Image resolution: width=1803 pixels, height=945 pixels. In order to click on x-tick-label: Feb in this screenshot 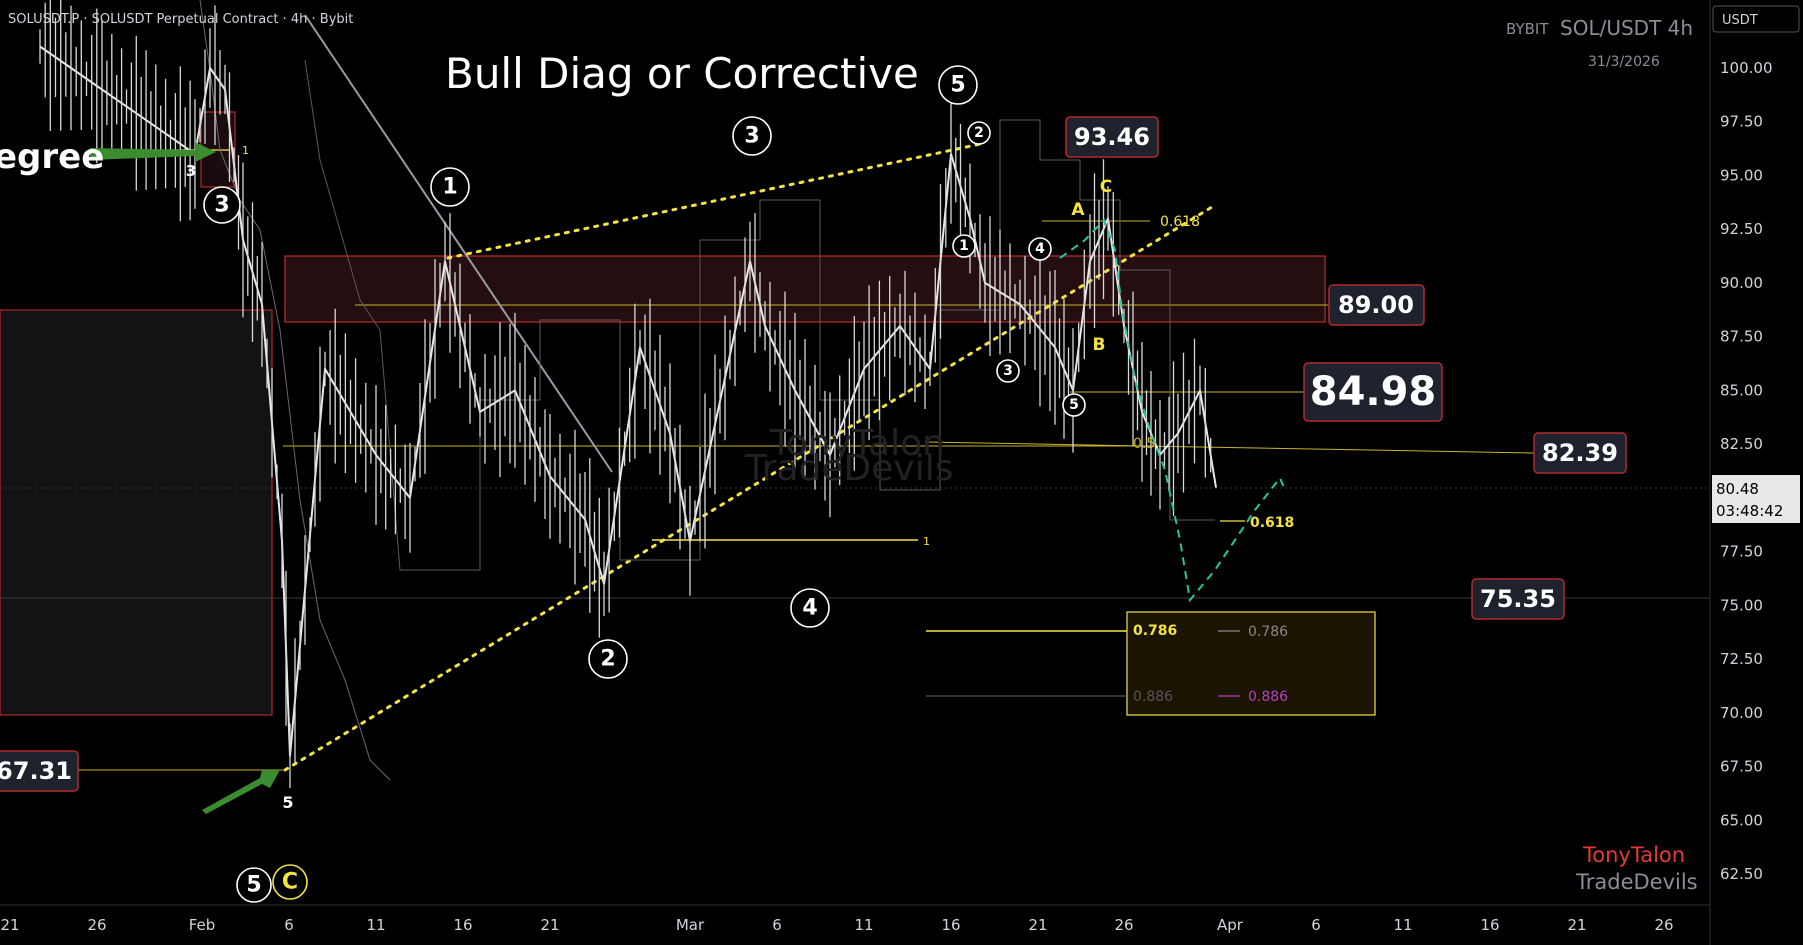, I will do `click(202, 925)`.